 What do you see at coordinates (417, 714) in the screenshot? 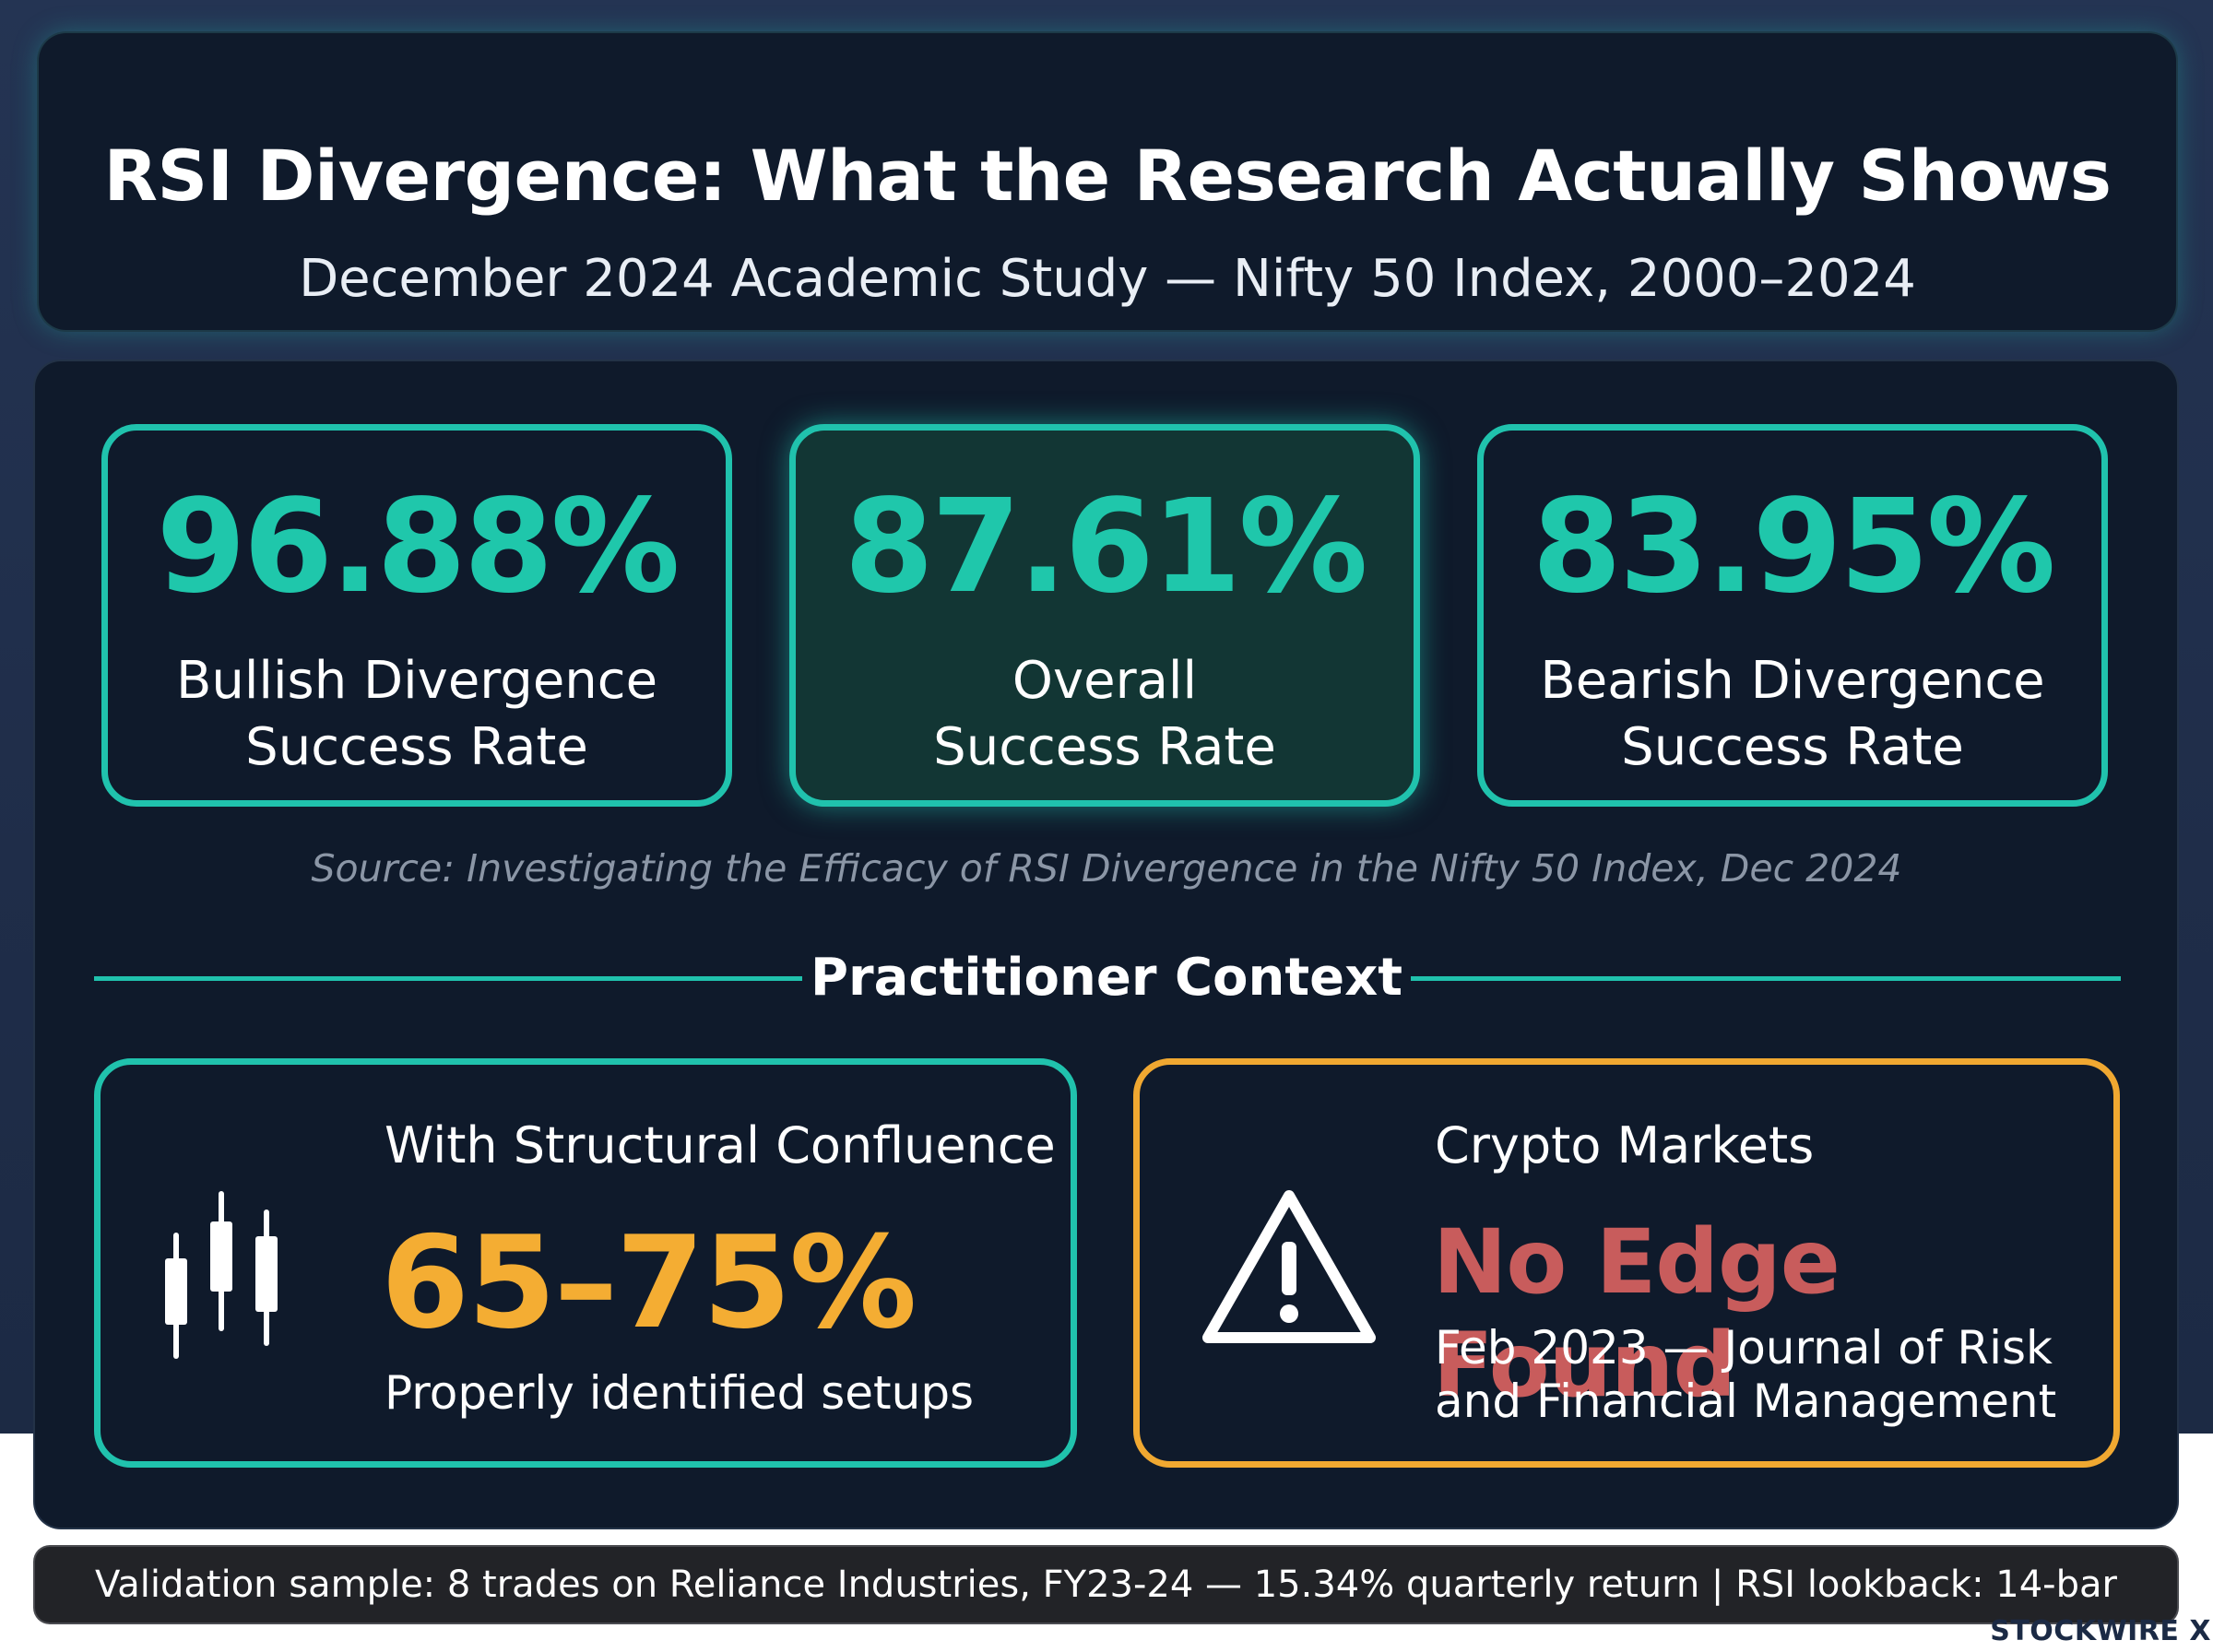
I see `stat-label: Bullish Divergence Success Rate` at bounding box center [417, 714].